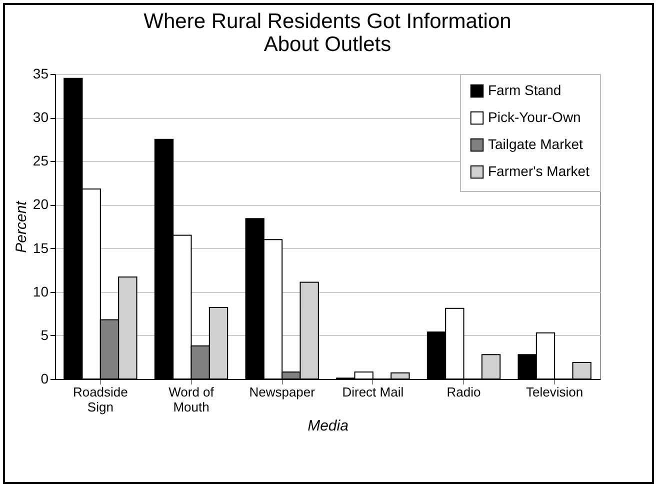 Image resolution: width=657 pixels, height=487 pixels. Describe the element at coordinates (191, 399) in the screenshot. I see `x-tick-label: Word of Mouth` at that location.